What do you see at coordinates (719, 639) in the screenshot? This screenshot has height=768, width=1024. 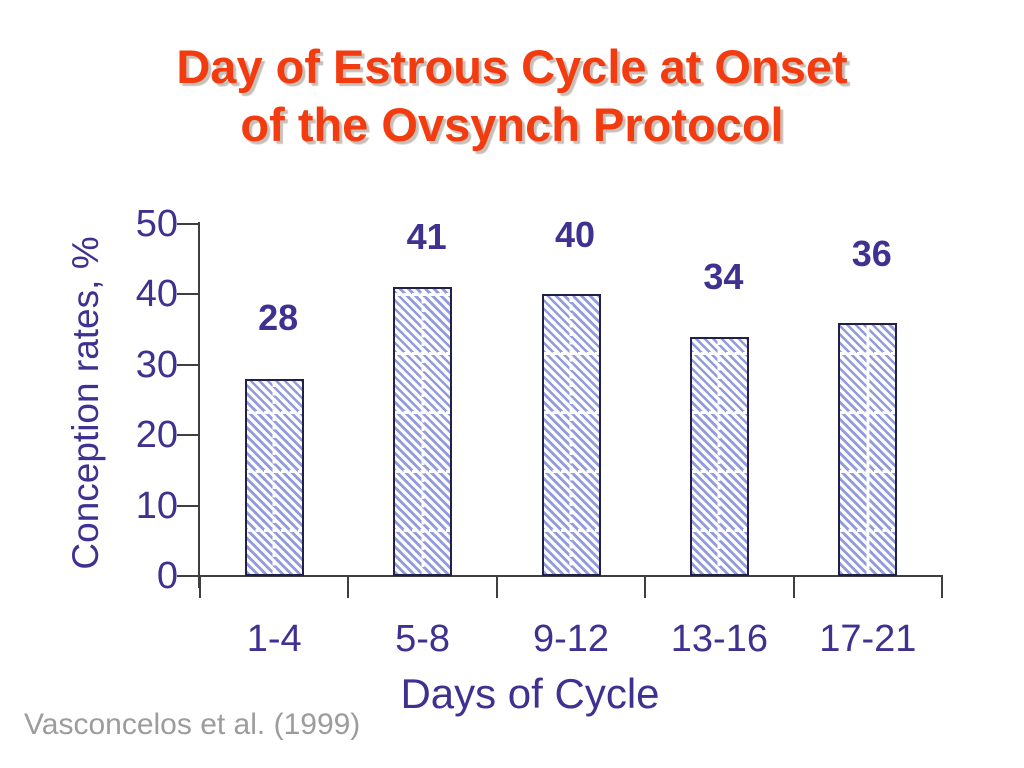 I see `x-tick-label: 13-16` at bounding box center [719, 639].